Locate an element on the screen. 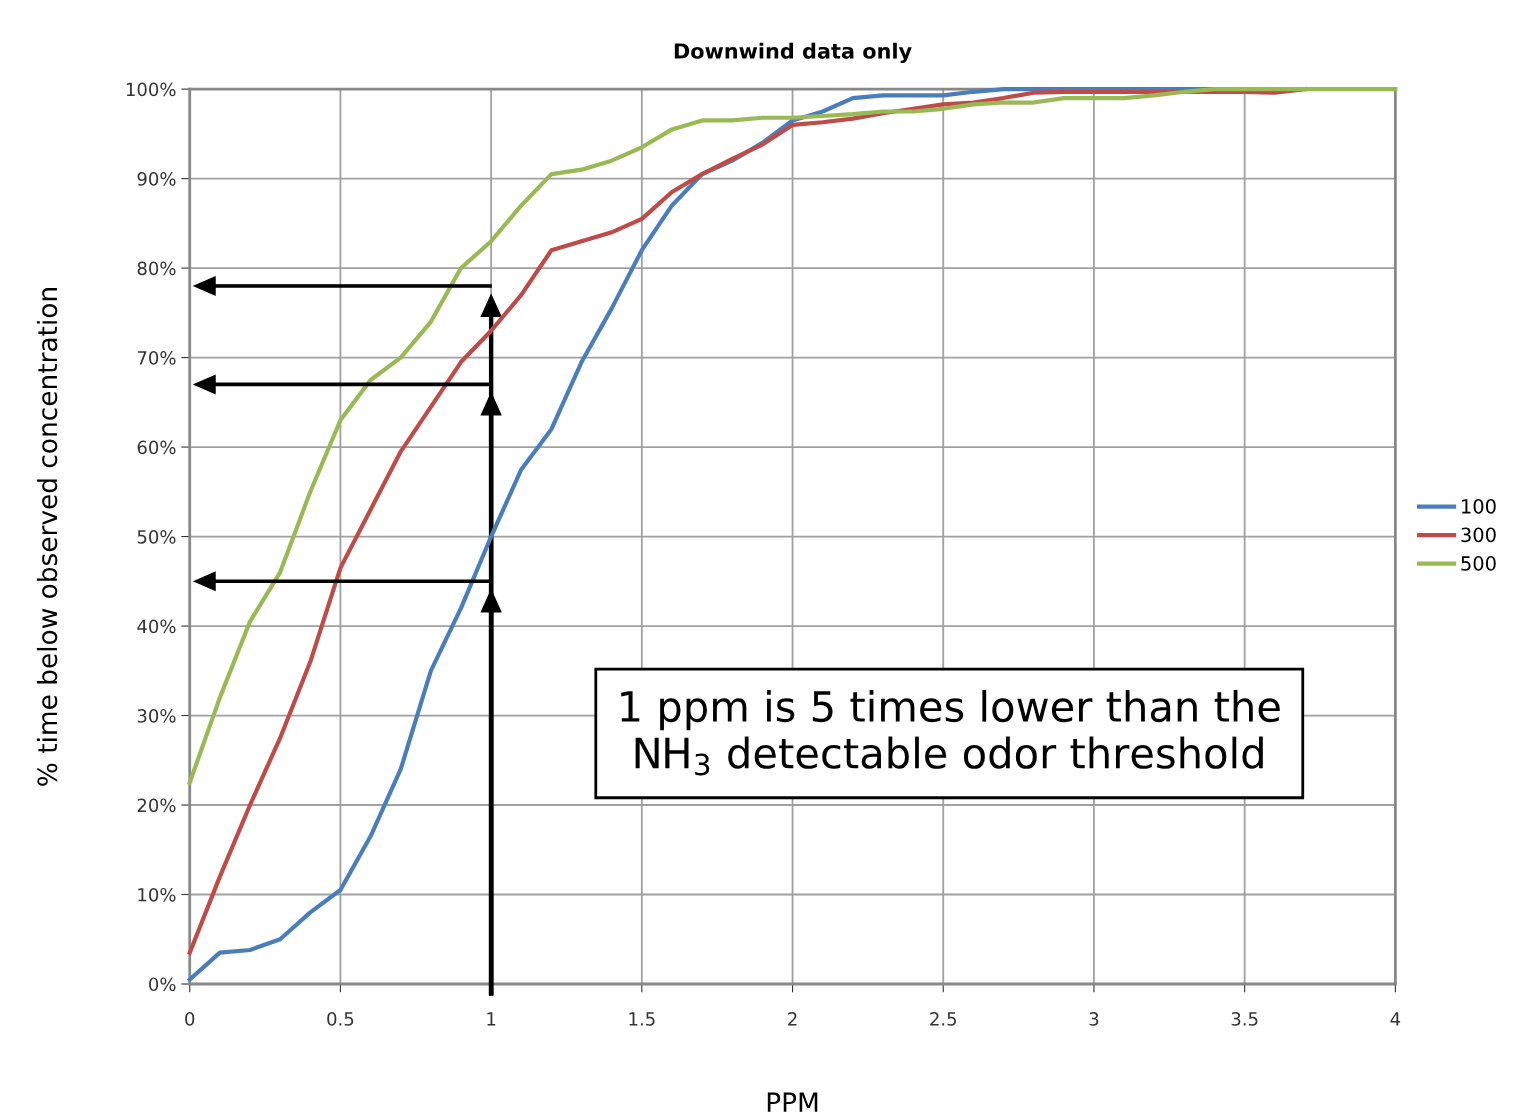  y-tick-label: 30% is located at coordinates (156, 715).